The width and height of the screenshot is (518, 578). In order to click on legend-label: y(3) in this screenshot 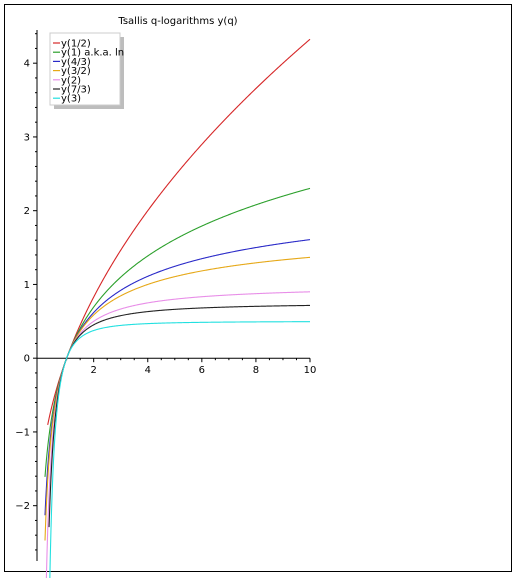, I will do `click(71, 99)`.